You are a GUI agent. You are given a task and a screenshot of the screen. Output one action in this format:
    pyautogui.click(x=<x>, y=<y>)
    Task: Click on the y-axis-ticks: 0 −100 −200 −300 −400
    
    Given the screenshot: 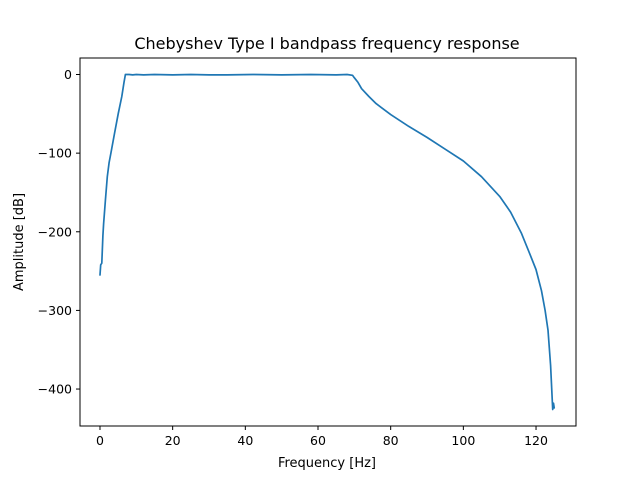 What is the action you would take?
    pyautogui.click(x=59, y=232)
    